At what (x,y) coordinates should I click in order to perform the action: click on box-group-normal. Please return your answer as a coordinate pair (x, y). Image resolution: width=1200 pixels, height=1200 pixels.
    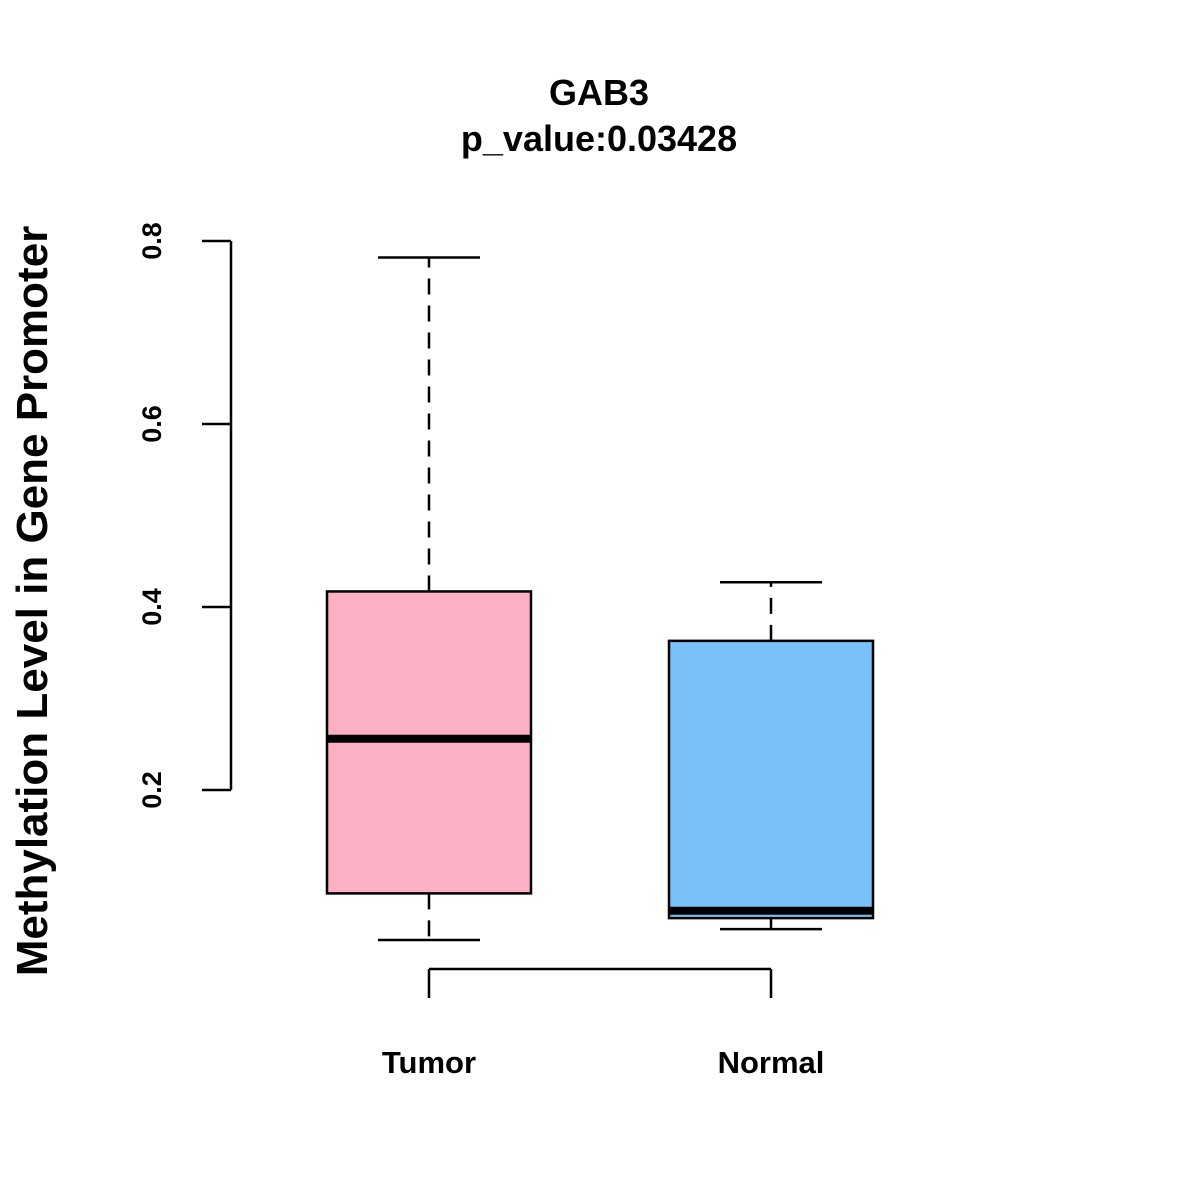
    Looking at the image, I should click on (771, 756).